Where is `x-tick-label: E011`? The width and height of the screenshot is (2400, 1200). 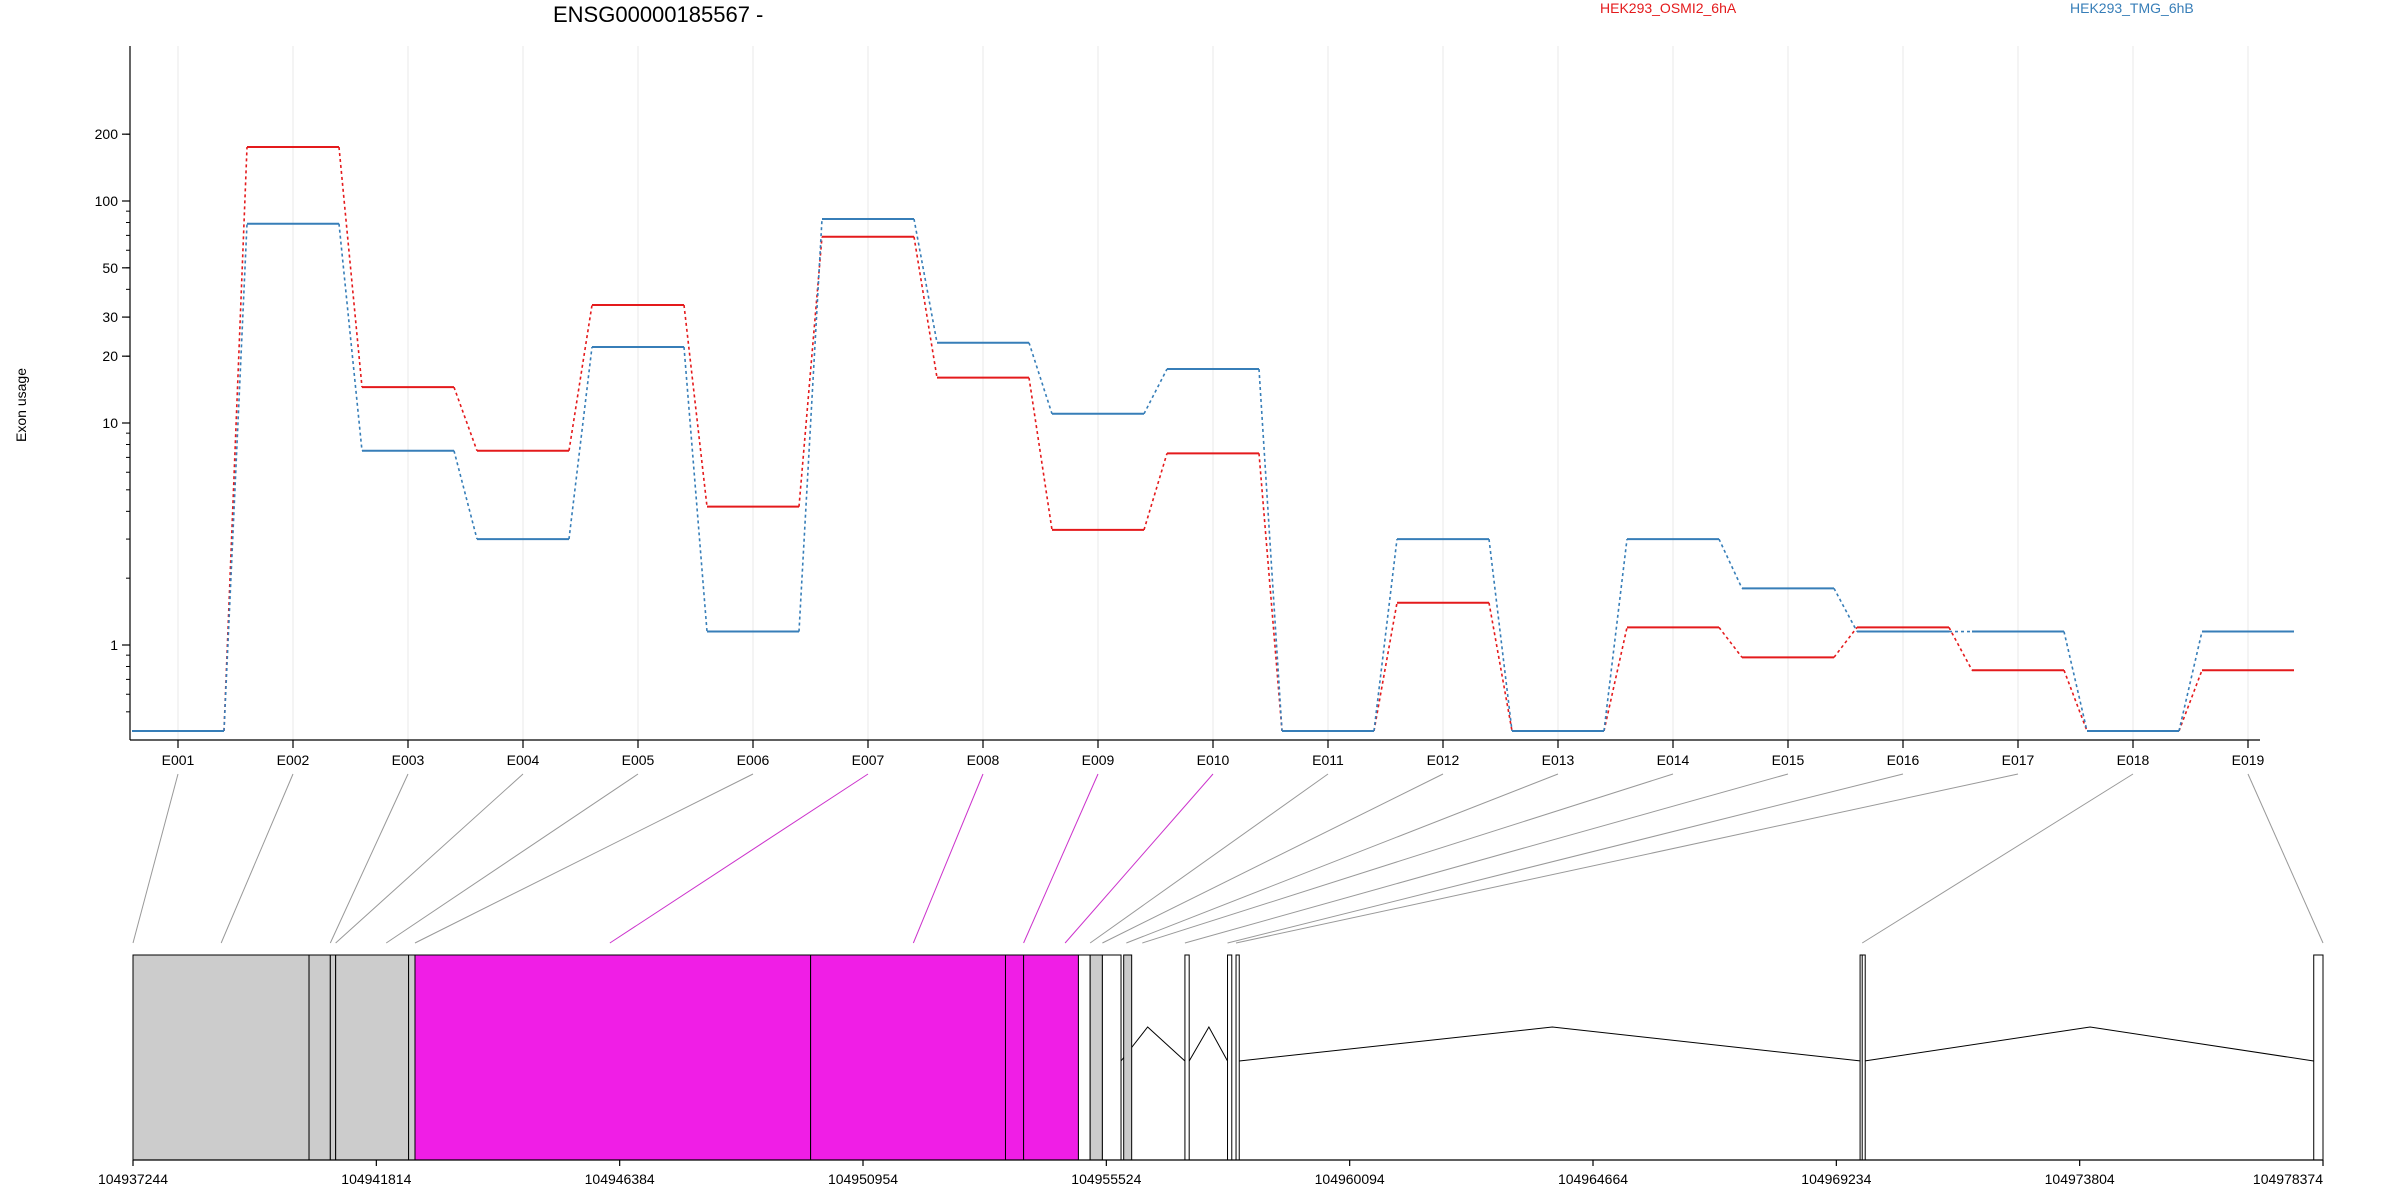
x-tick-label: E011 is located at coordinates (1328, 760).